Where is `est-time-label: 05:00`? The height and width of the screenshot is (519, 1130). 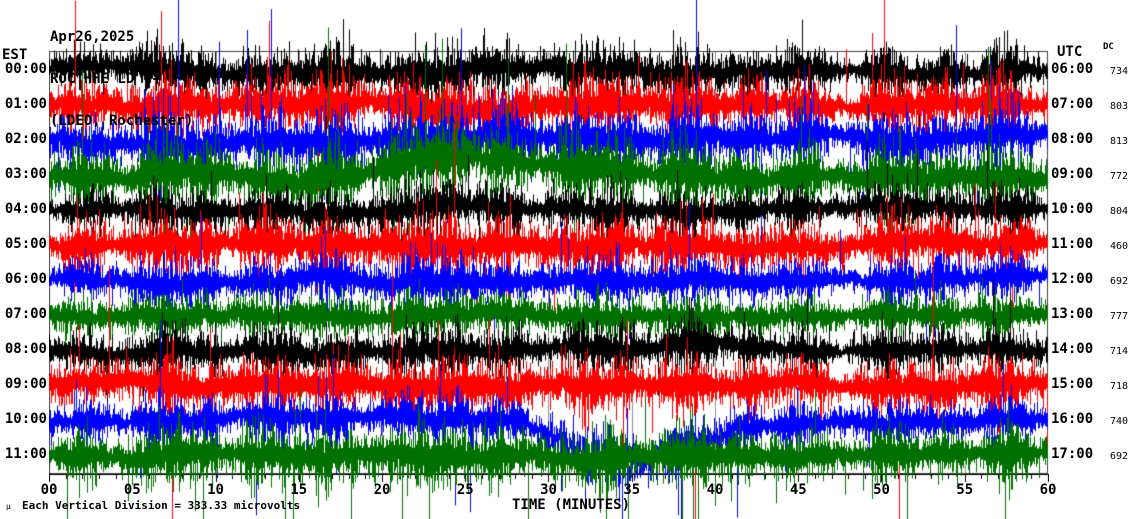
est-time-label: 05:00 is located at coordinates (25, 244).